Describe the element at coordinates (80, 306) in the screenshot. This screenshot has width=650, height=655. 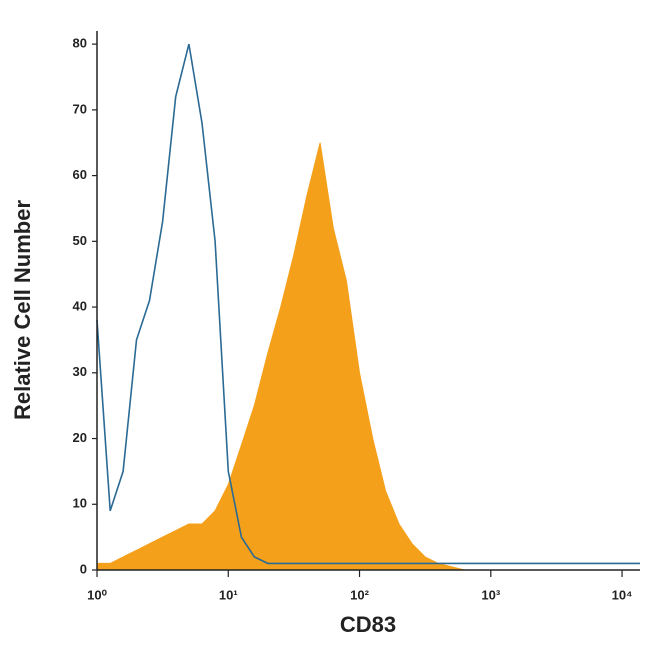
I see `y-tick-label: 40` at that location.